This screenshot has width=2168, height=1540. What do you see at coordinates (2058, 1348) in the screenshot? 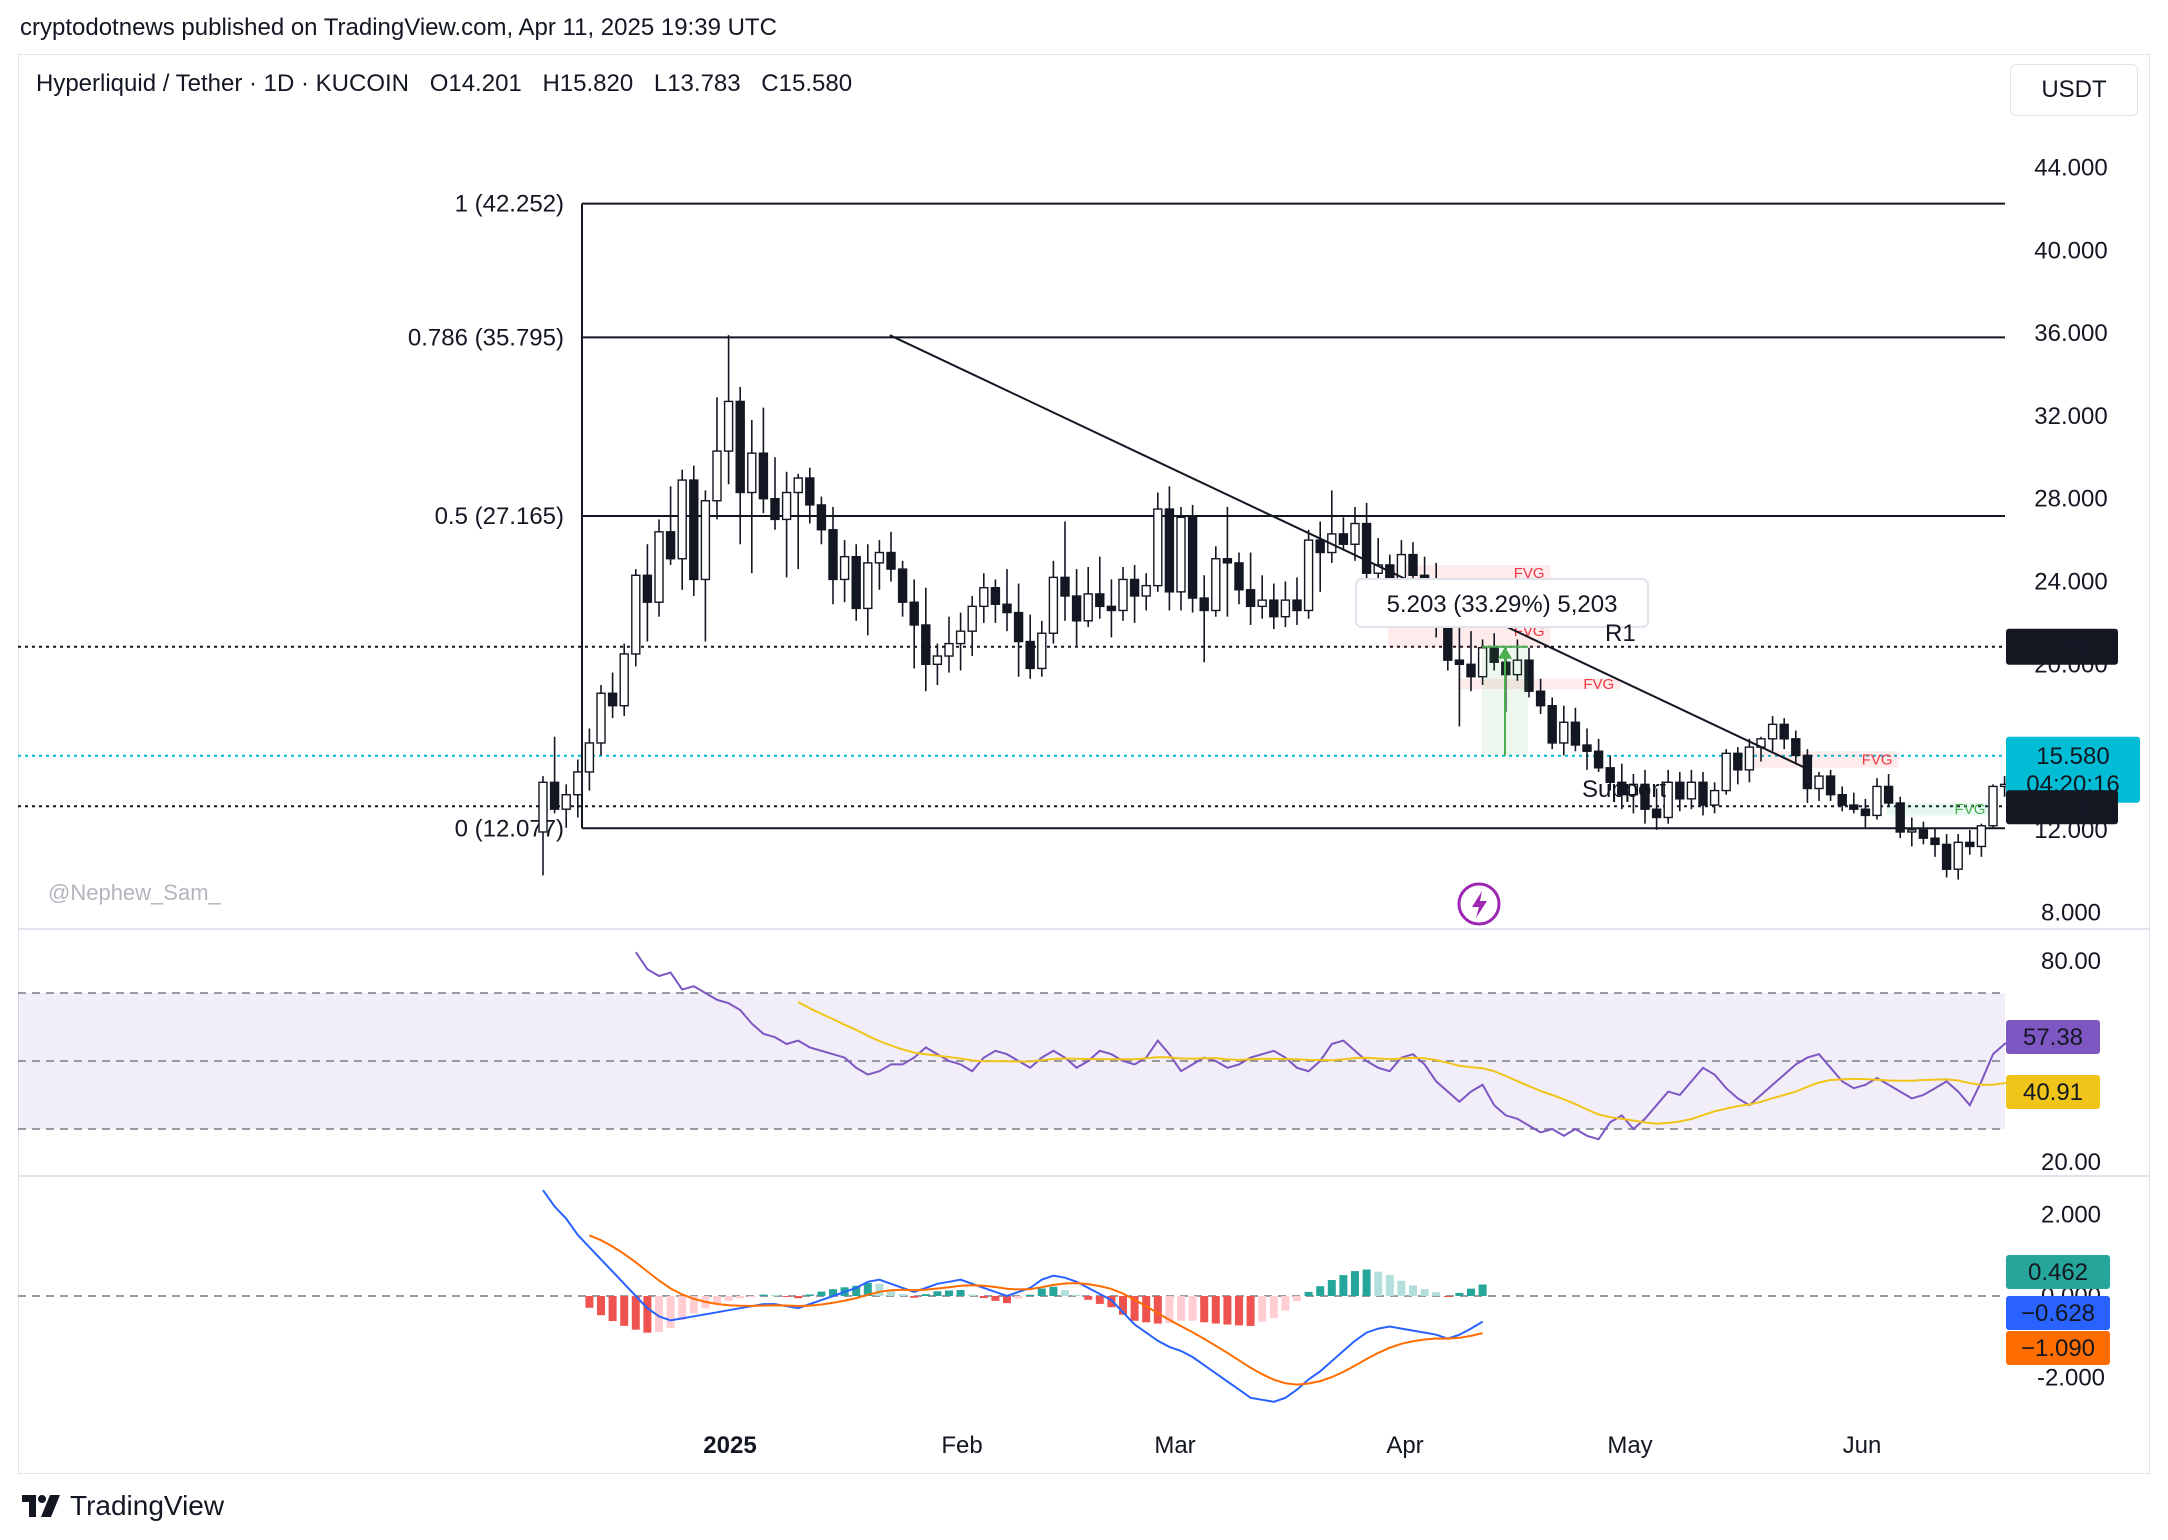
I see `macd-value-label: −1.090` at bounding box center [2058, 1348].